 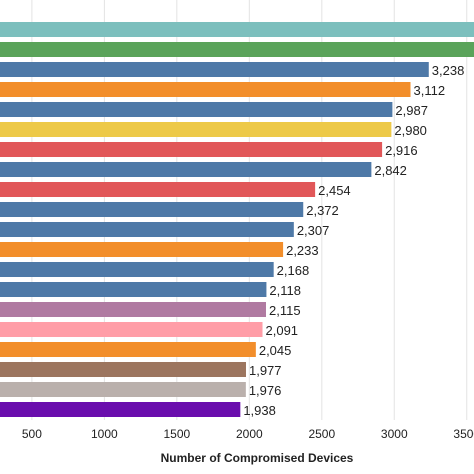 What do you see at coordinates (410, 130) in the screenshot?
I see `bar-value-label: 2,980` at bounding box center [410, 130].